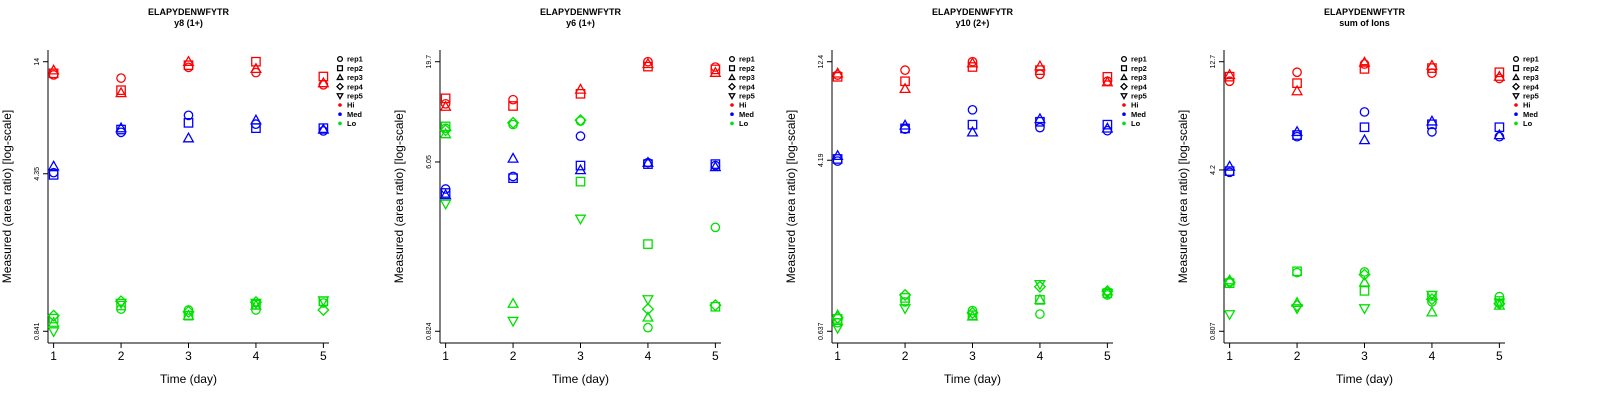  What do you see at coordinates (1107, 356) in the screenshot?
I see `x-tick-label: 5` at bounding box center [1107, 356].